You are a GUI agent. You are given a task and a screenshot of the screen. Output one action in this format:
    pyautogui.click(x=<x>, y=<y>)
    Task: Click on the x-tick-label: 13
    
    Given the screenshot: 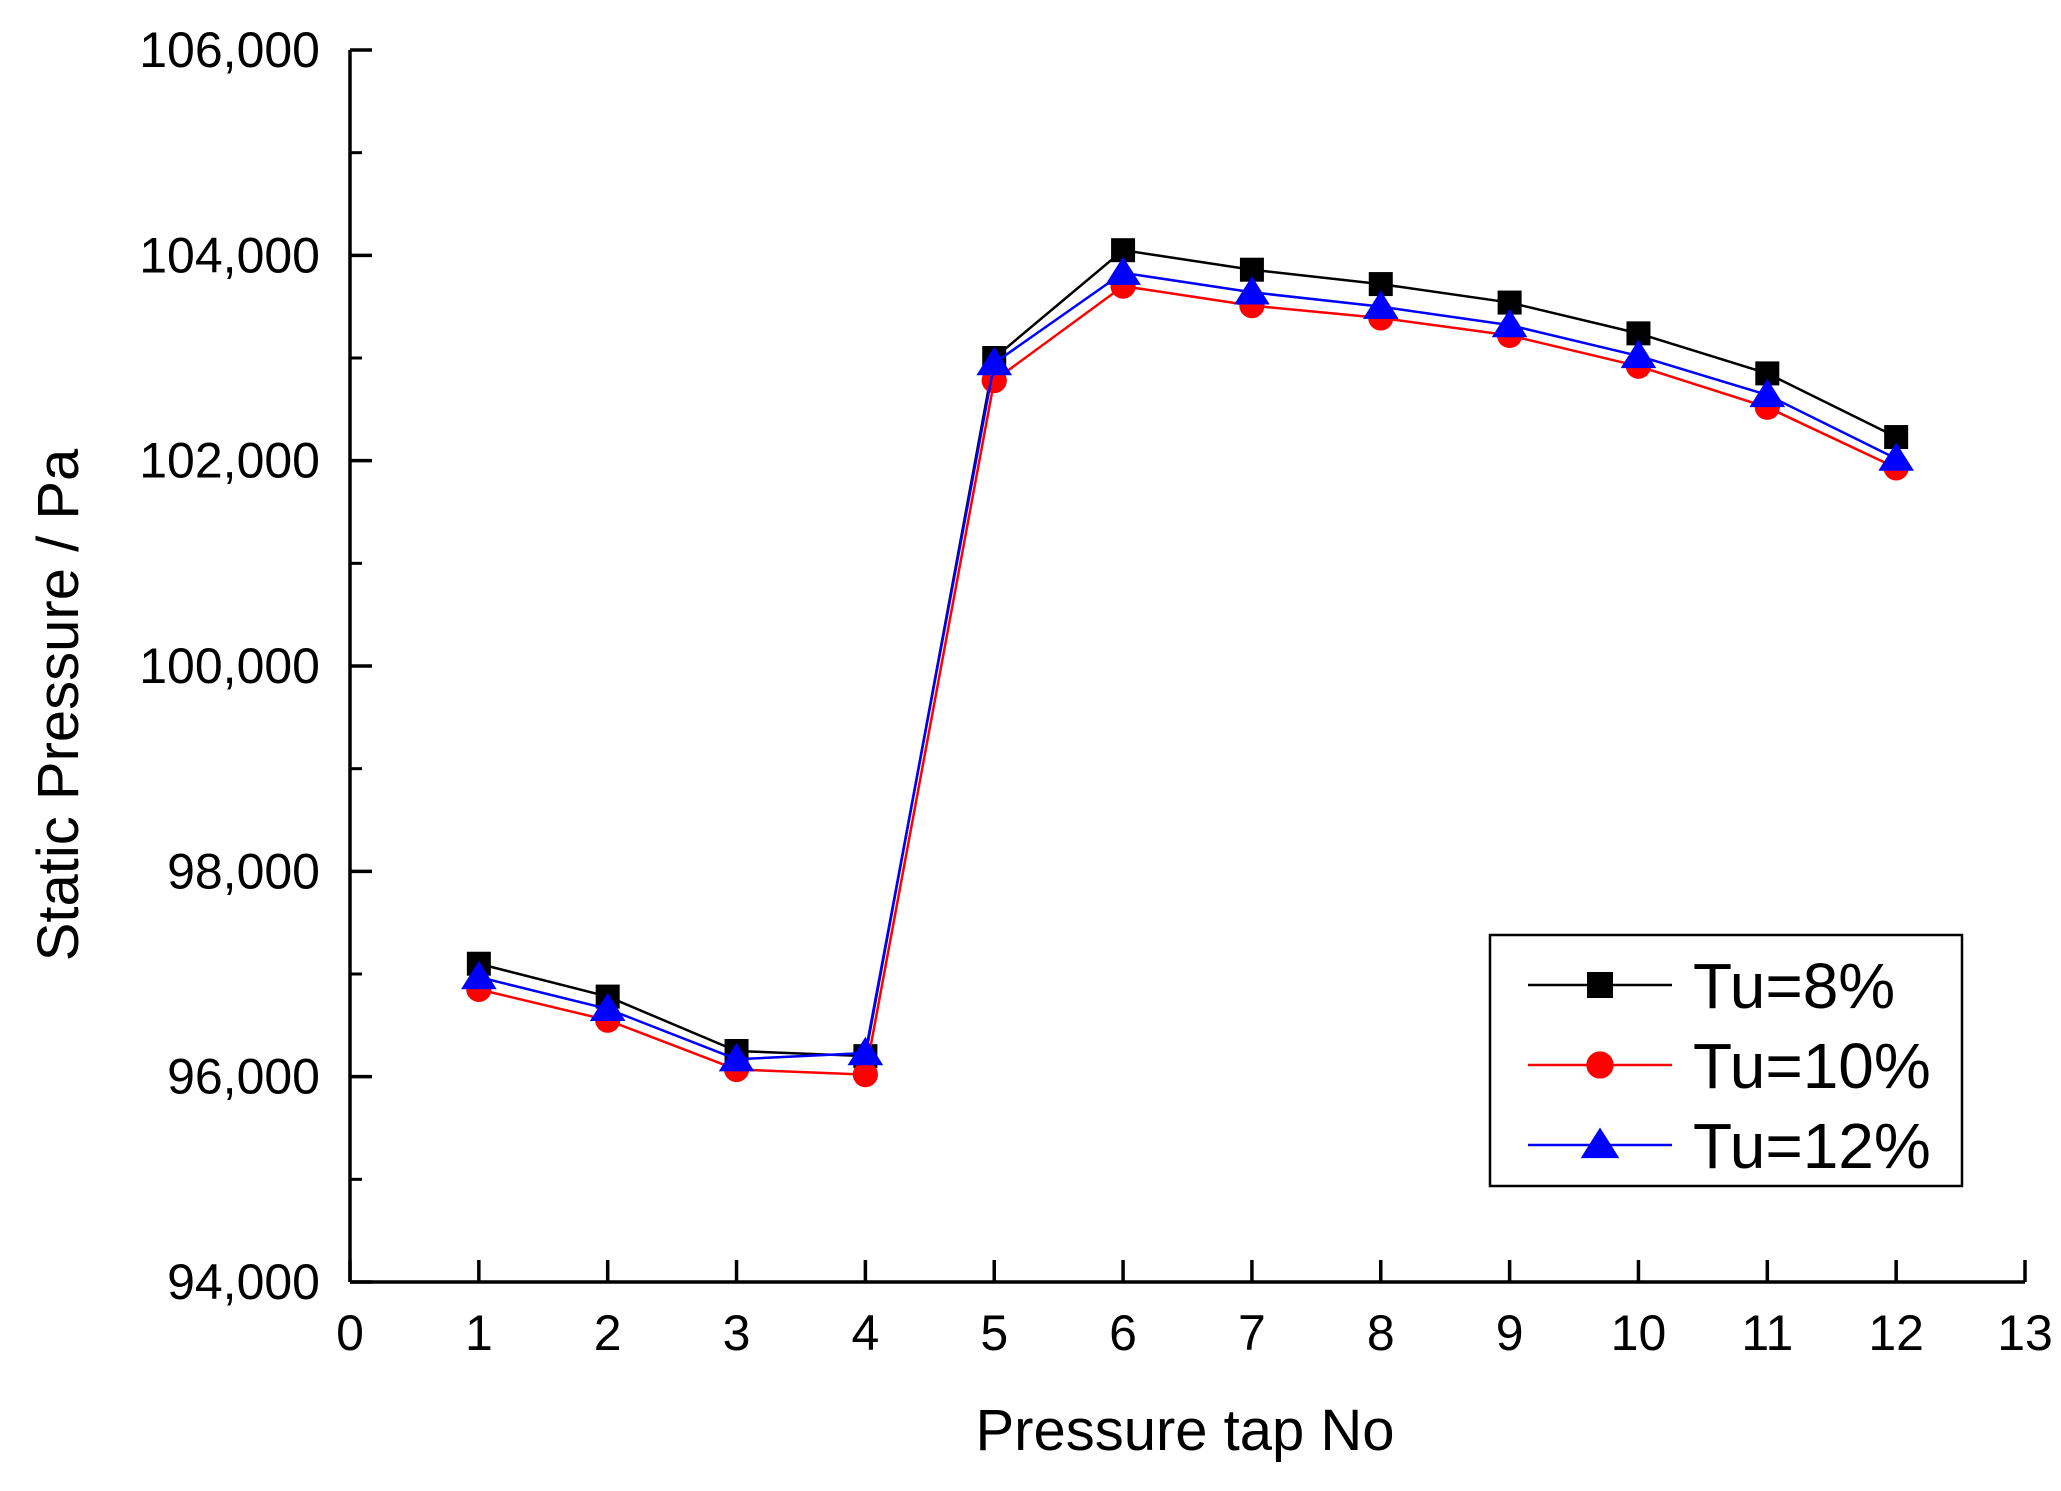 What is the action you would take?
    pyautogui.click(x=2025, y=1333)
    